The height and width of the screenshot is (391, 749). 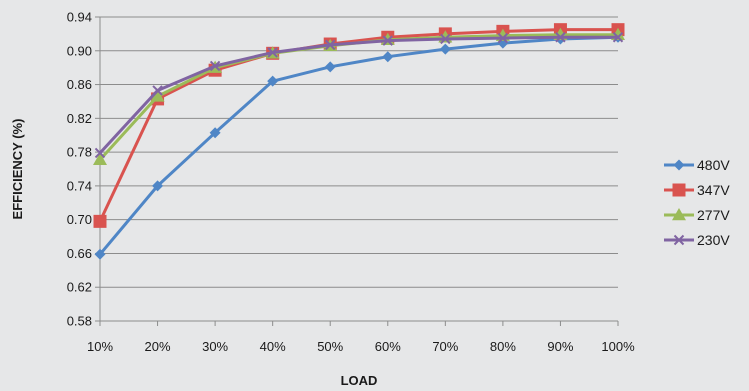 I want to click on x-tick-label: 80%, so click(x=503, y=346).